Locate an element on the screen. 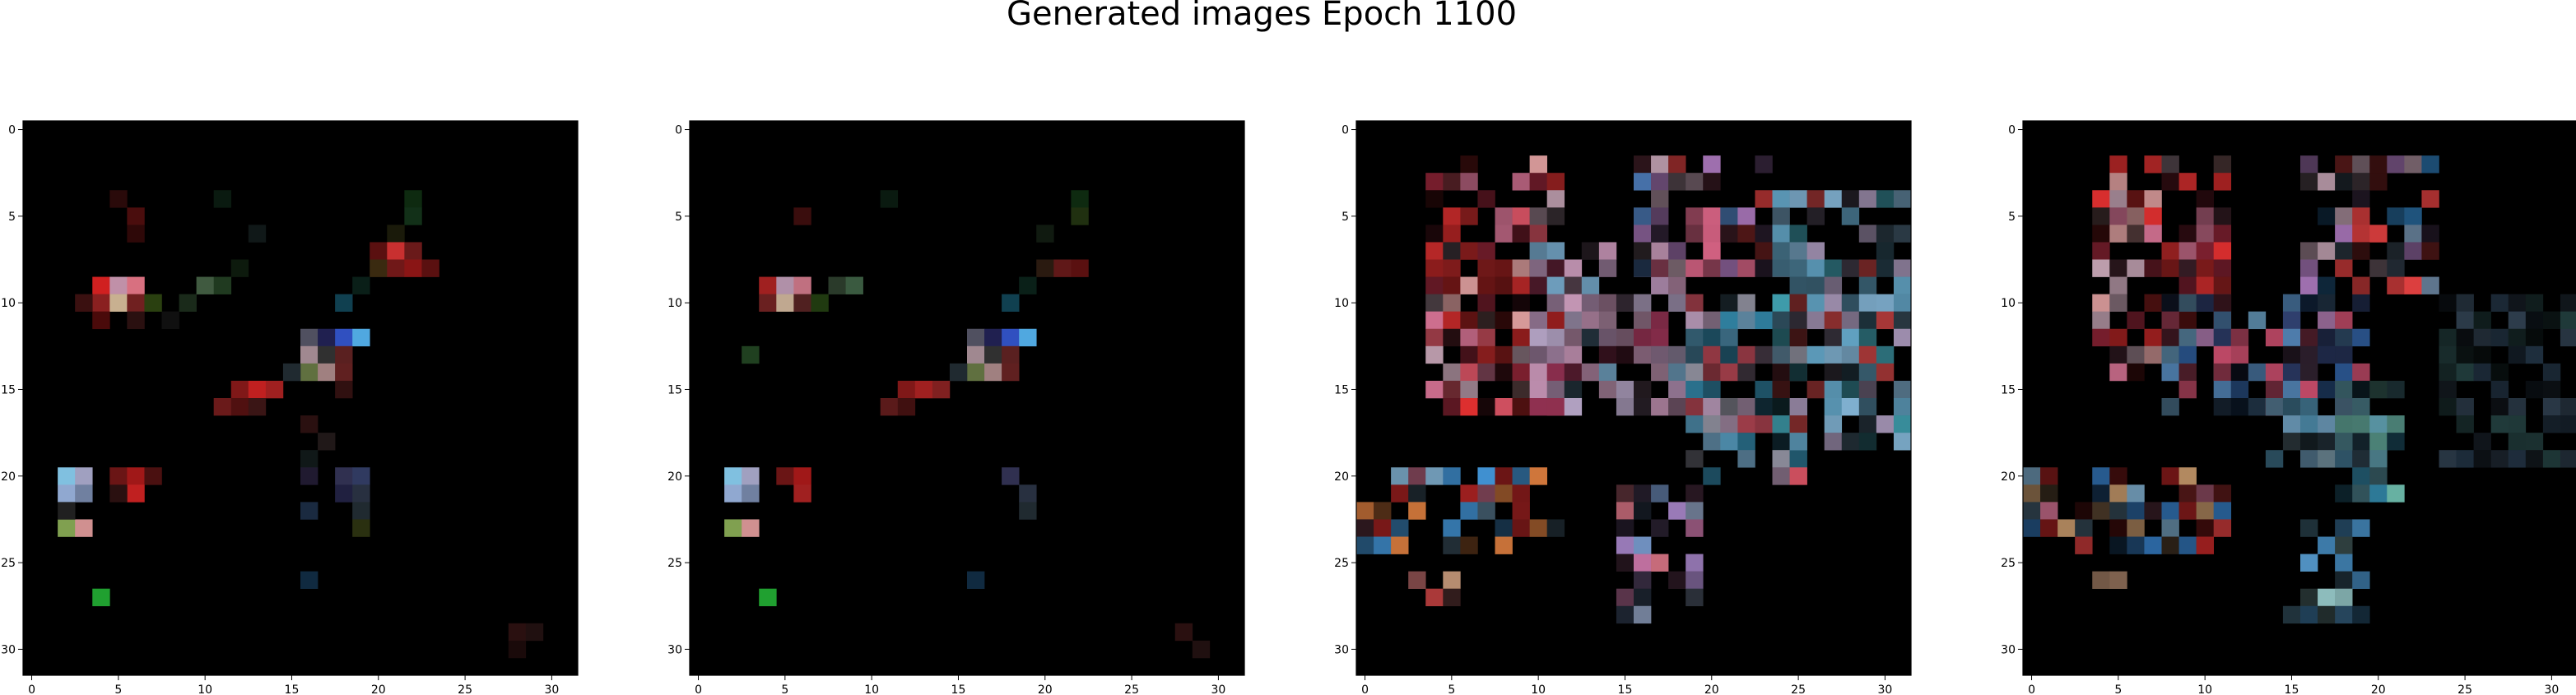 Image resolution: width=2576 pixels, height=695 pixels. x-tick-label: 0 is located at coordinates (31, 689).